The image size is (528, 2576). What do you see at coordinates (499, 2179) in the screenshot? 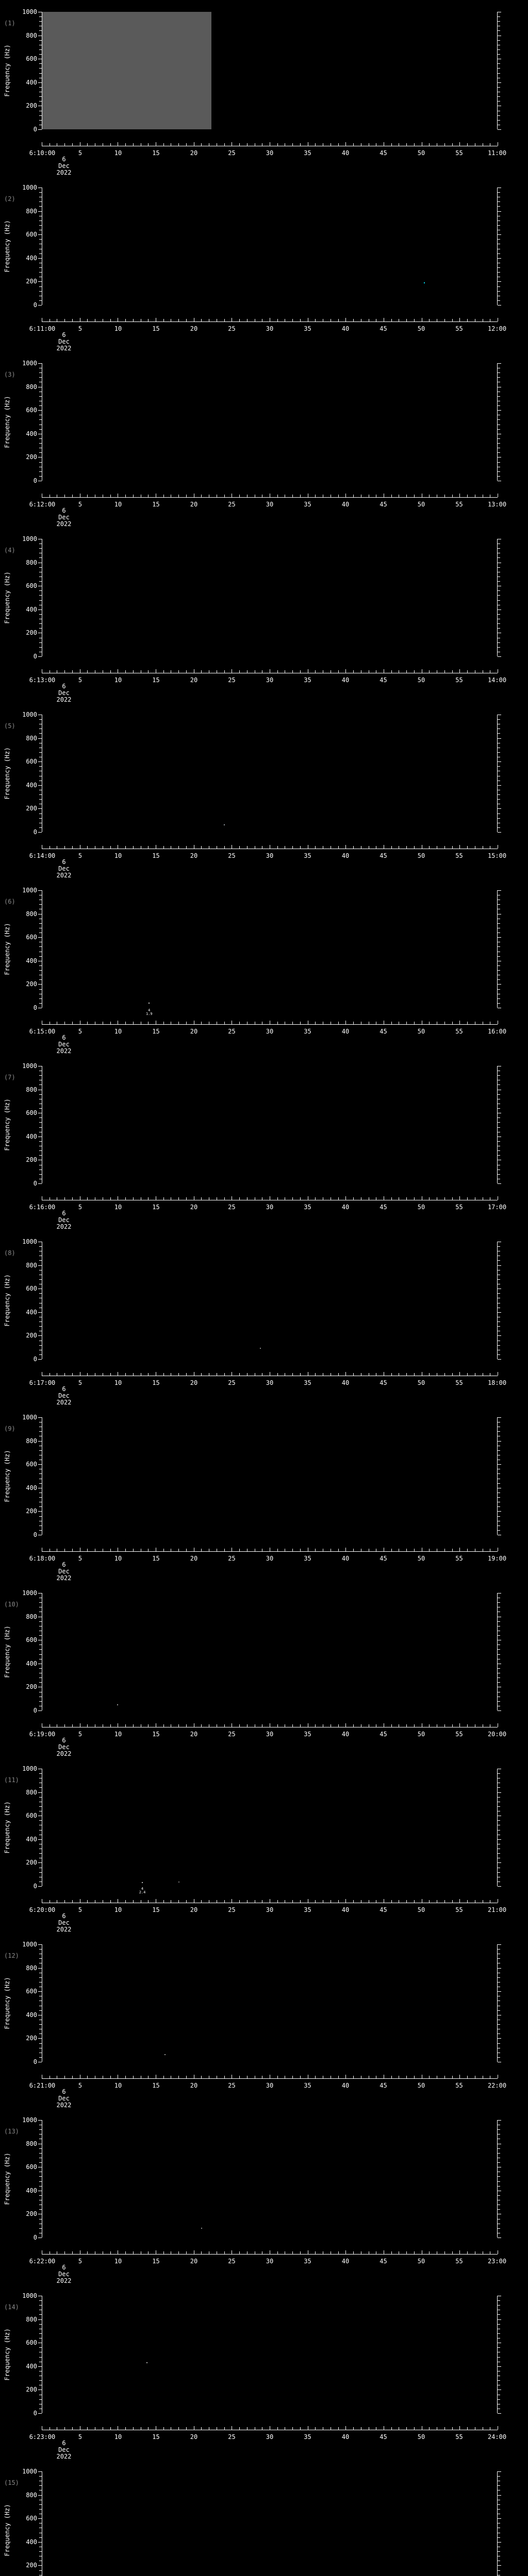
I see `y-axis-right` at bounding box center [499, 2179].